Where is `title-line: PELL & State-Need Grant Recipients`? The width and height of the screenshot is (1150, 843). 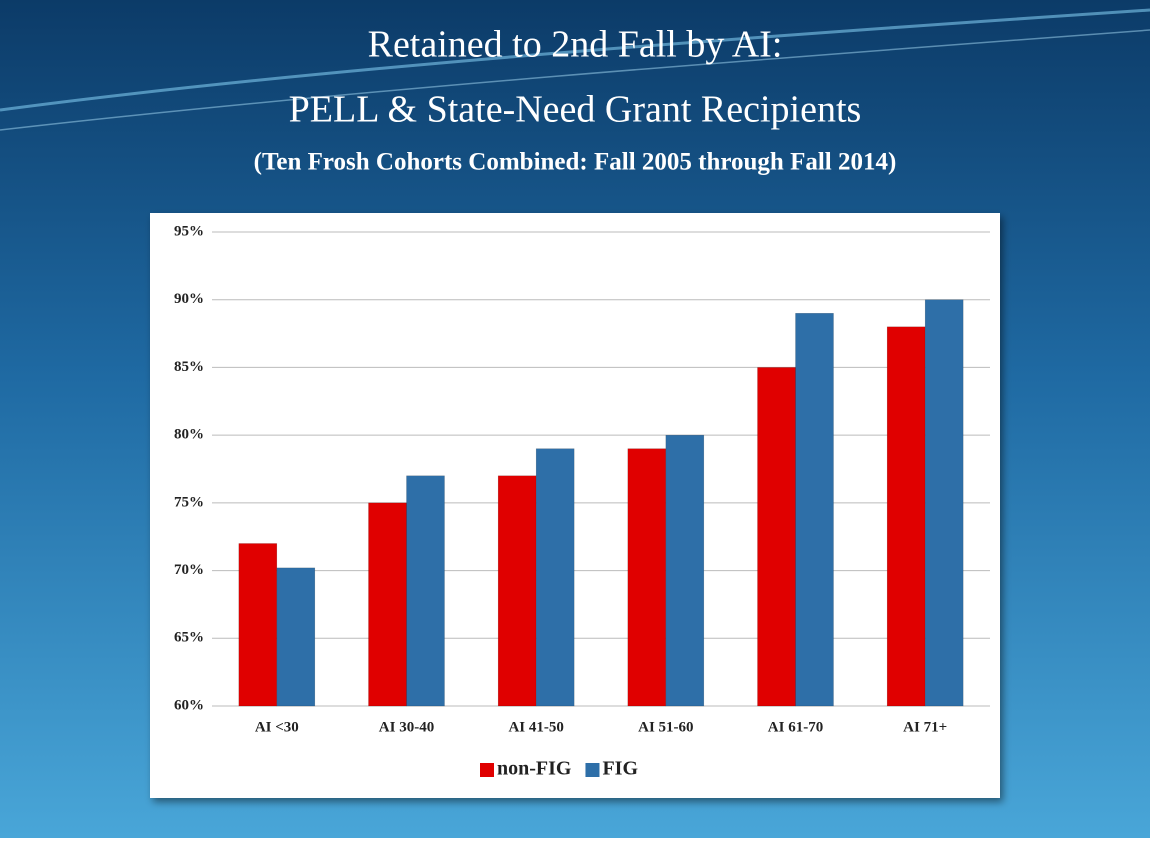 title-line: PELL & State-Need Grant Recipients is located at coordinates (575, 110).